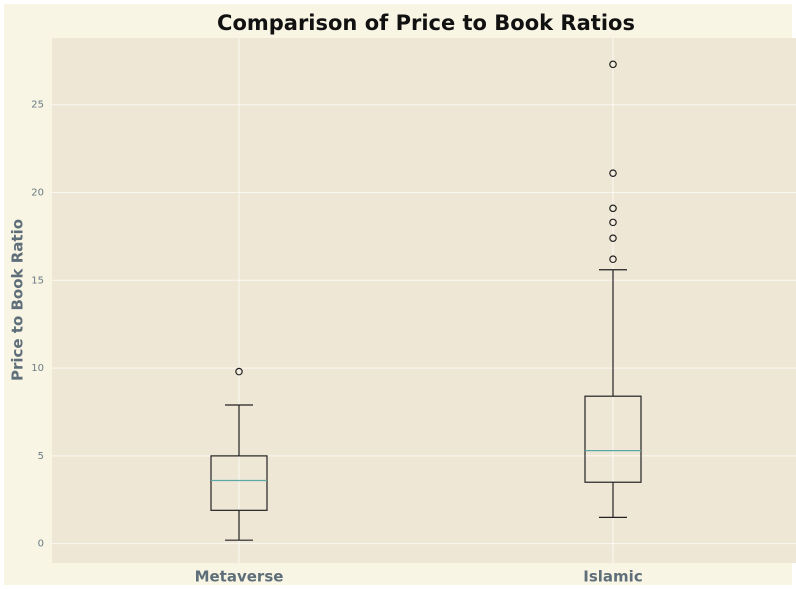 This screenshot has width=796, height=589. Describe the element at coordinates (37, 105) in the screenshot. I see `y-tick-label: 25` at that location.